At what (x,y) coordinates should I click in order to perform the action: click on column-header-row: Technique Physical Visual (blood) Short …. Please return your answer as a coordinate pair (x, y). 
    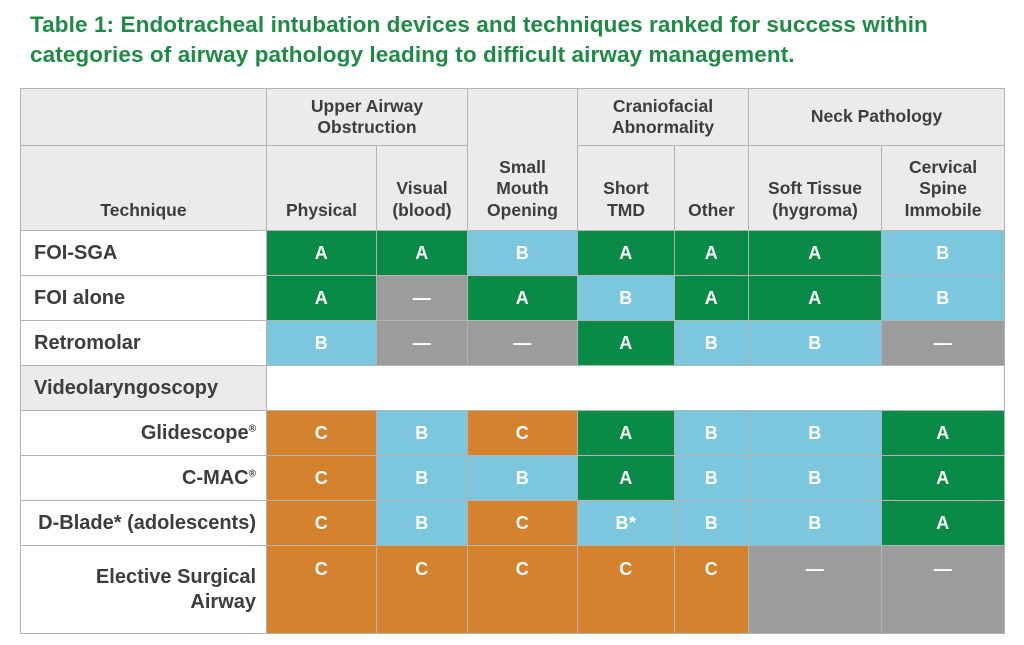
    Looking at the image, I should click on (513, 188).